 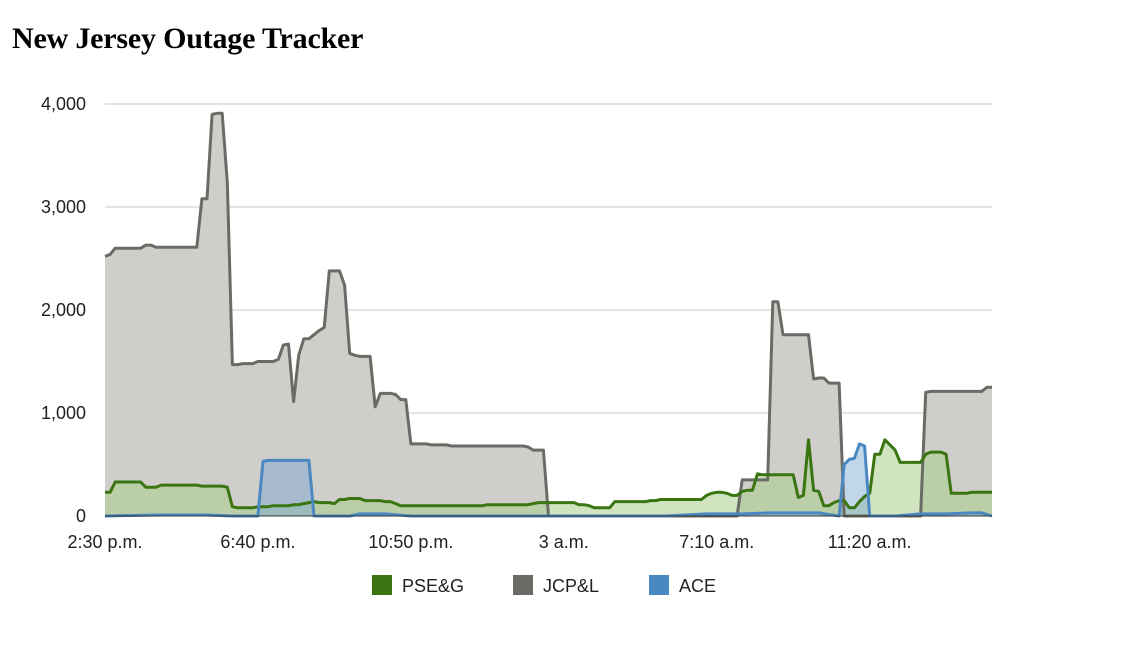 I want to click on chart-legend: PSE&G JCP&L ACE, so click(x=544, y=585).